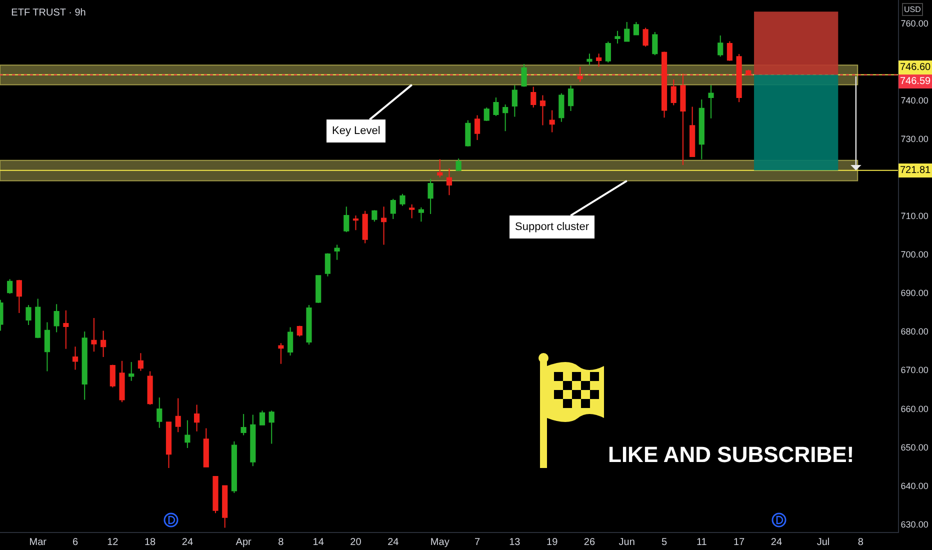 The image size is (932, 550). Describe the element at coordinates (356, 131) in the screenshot. I see `band-label: Key Level` at that location.